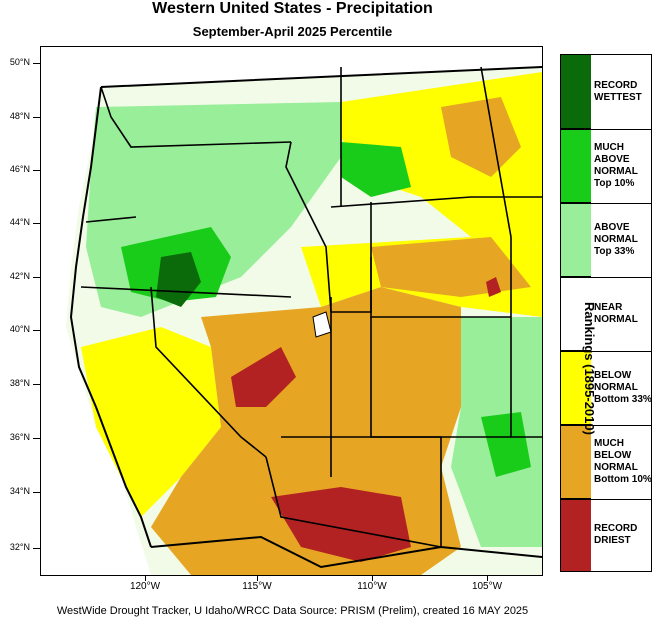 This screenshot has width=671, height=623. Describe the element at coordinates (576, 388) in the screenshot. I see `legend-swatch-below` at that location.